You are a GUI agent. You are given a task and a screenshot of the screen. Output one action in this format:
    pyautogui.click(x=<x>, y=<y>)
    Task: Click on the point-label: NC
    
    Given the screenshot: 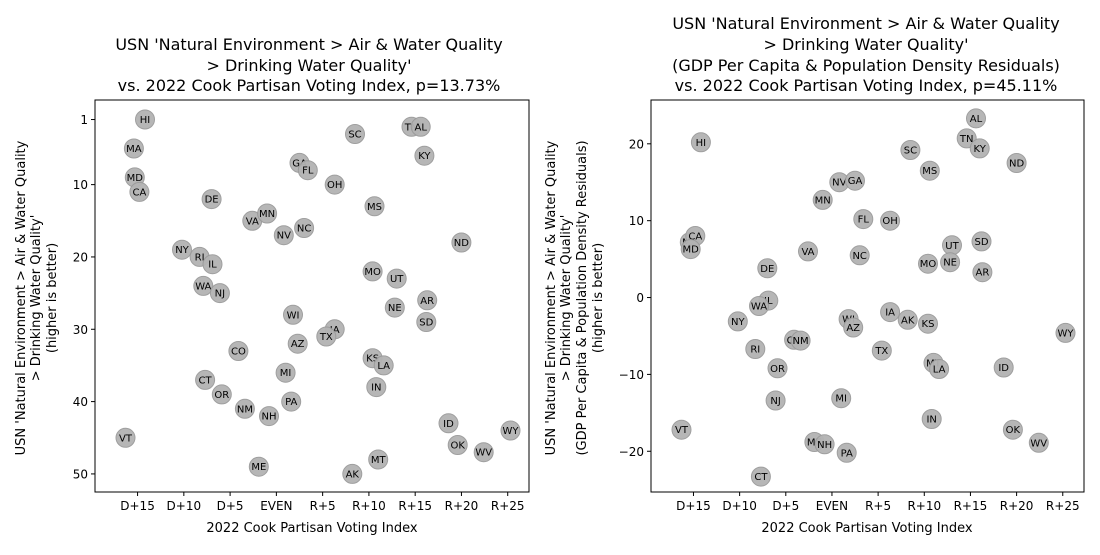 What is the action you would take?
    pyautogui.click(x=859, y=256)
    